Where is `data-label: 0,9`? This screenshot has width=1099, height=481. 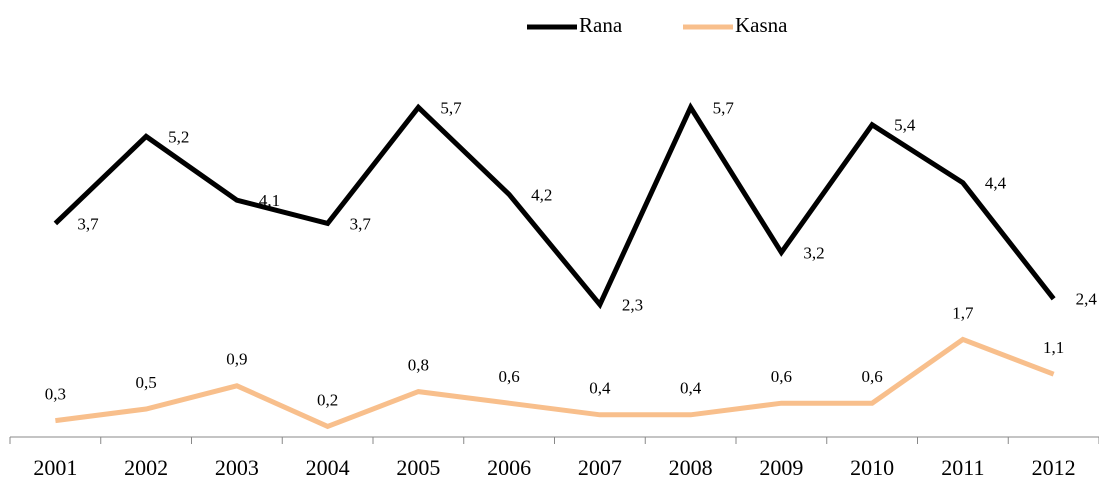
data-label: 0,9 is located at coordinates (236, 359).